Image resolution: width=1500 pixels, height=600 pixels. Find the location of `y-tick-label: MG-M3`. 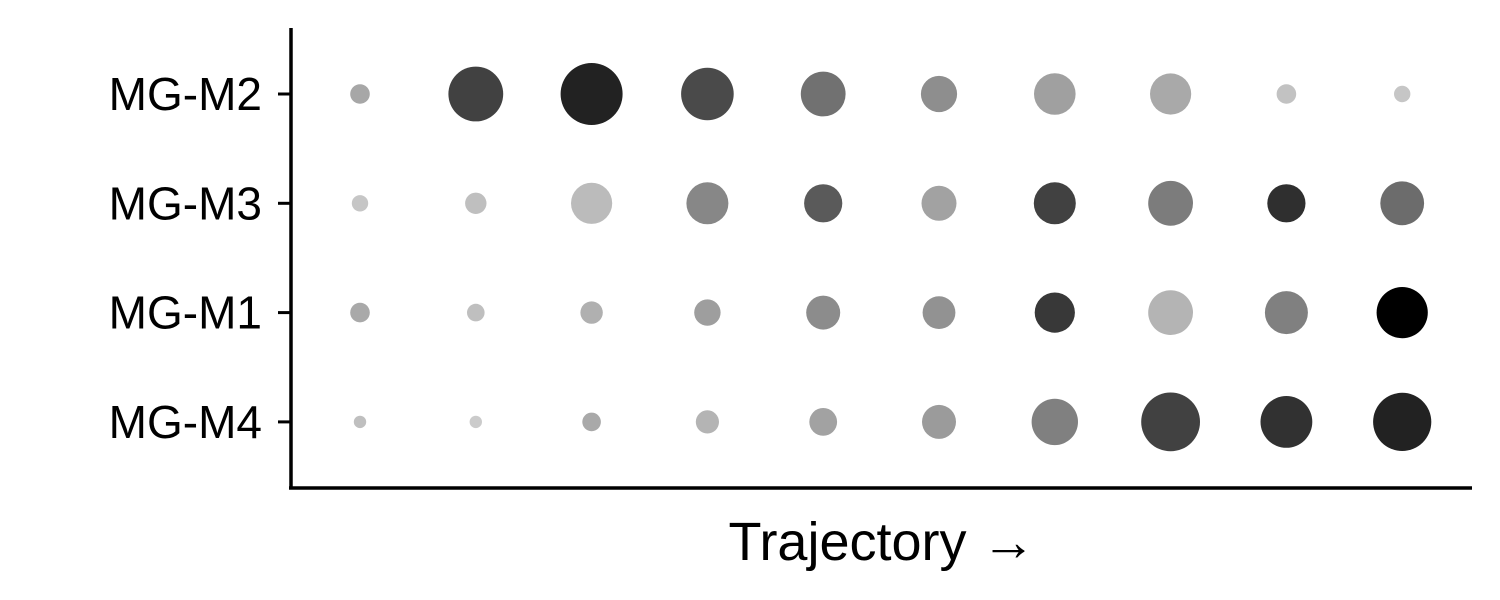

y-tick-label: MG-M3 is located at coordinates (185, 203).